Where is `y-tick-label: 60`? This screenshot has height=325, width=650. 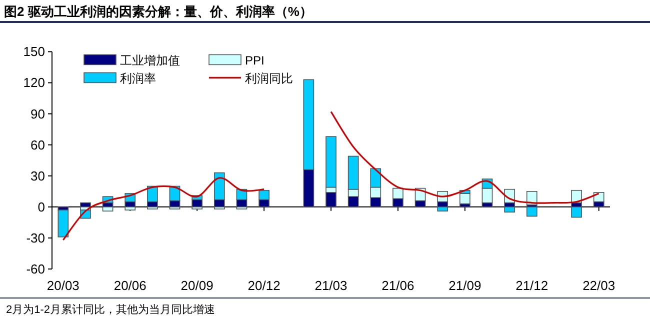
y-tick-label: 60 is located at coordinates (37, 144).